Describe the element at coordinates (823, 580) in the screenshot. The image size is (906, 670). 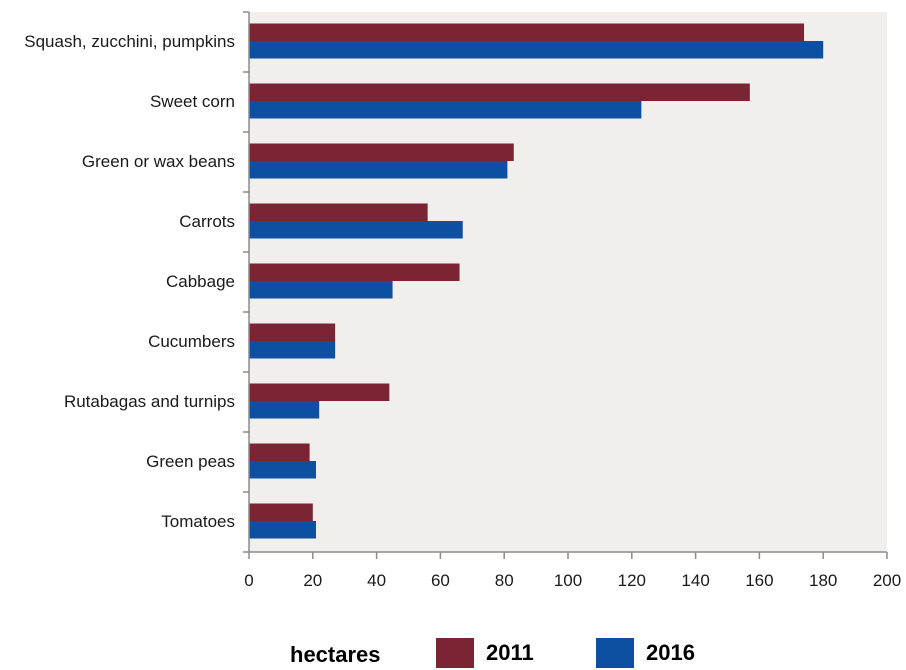
I see `x-tick-label: 180` at that location.